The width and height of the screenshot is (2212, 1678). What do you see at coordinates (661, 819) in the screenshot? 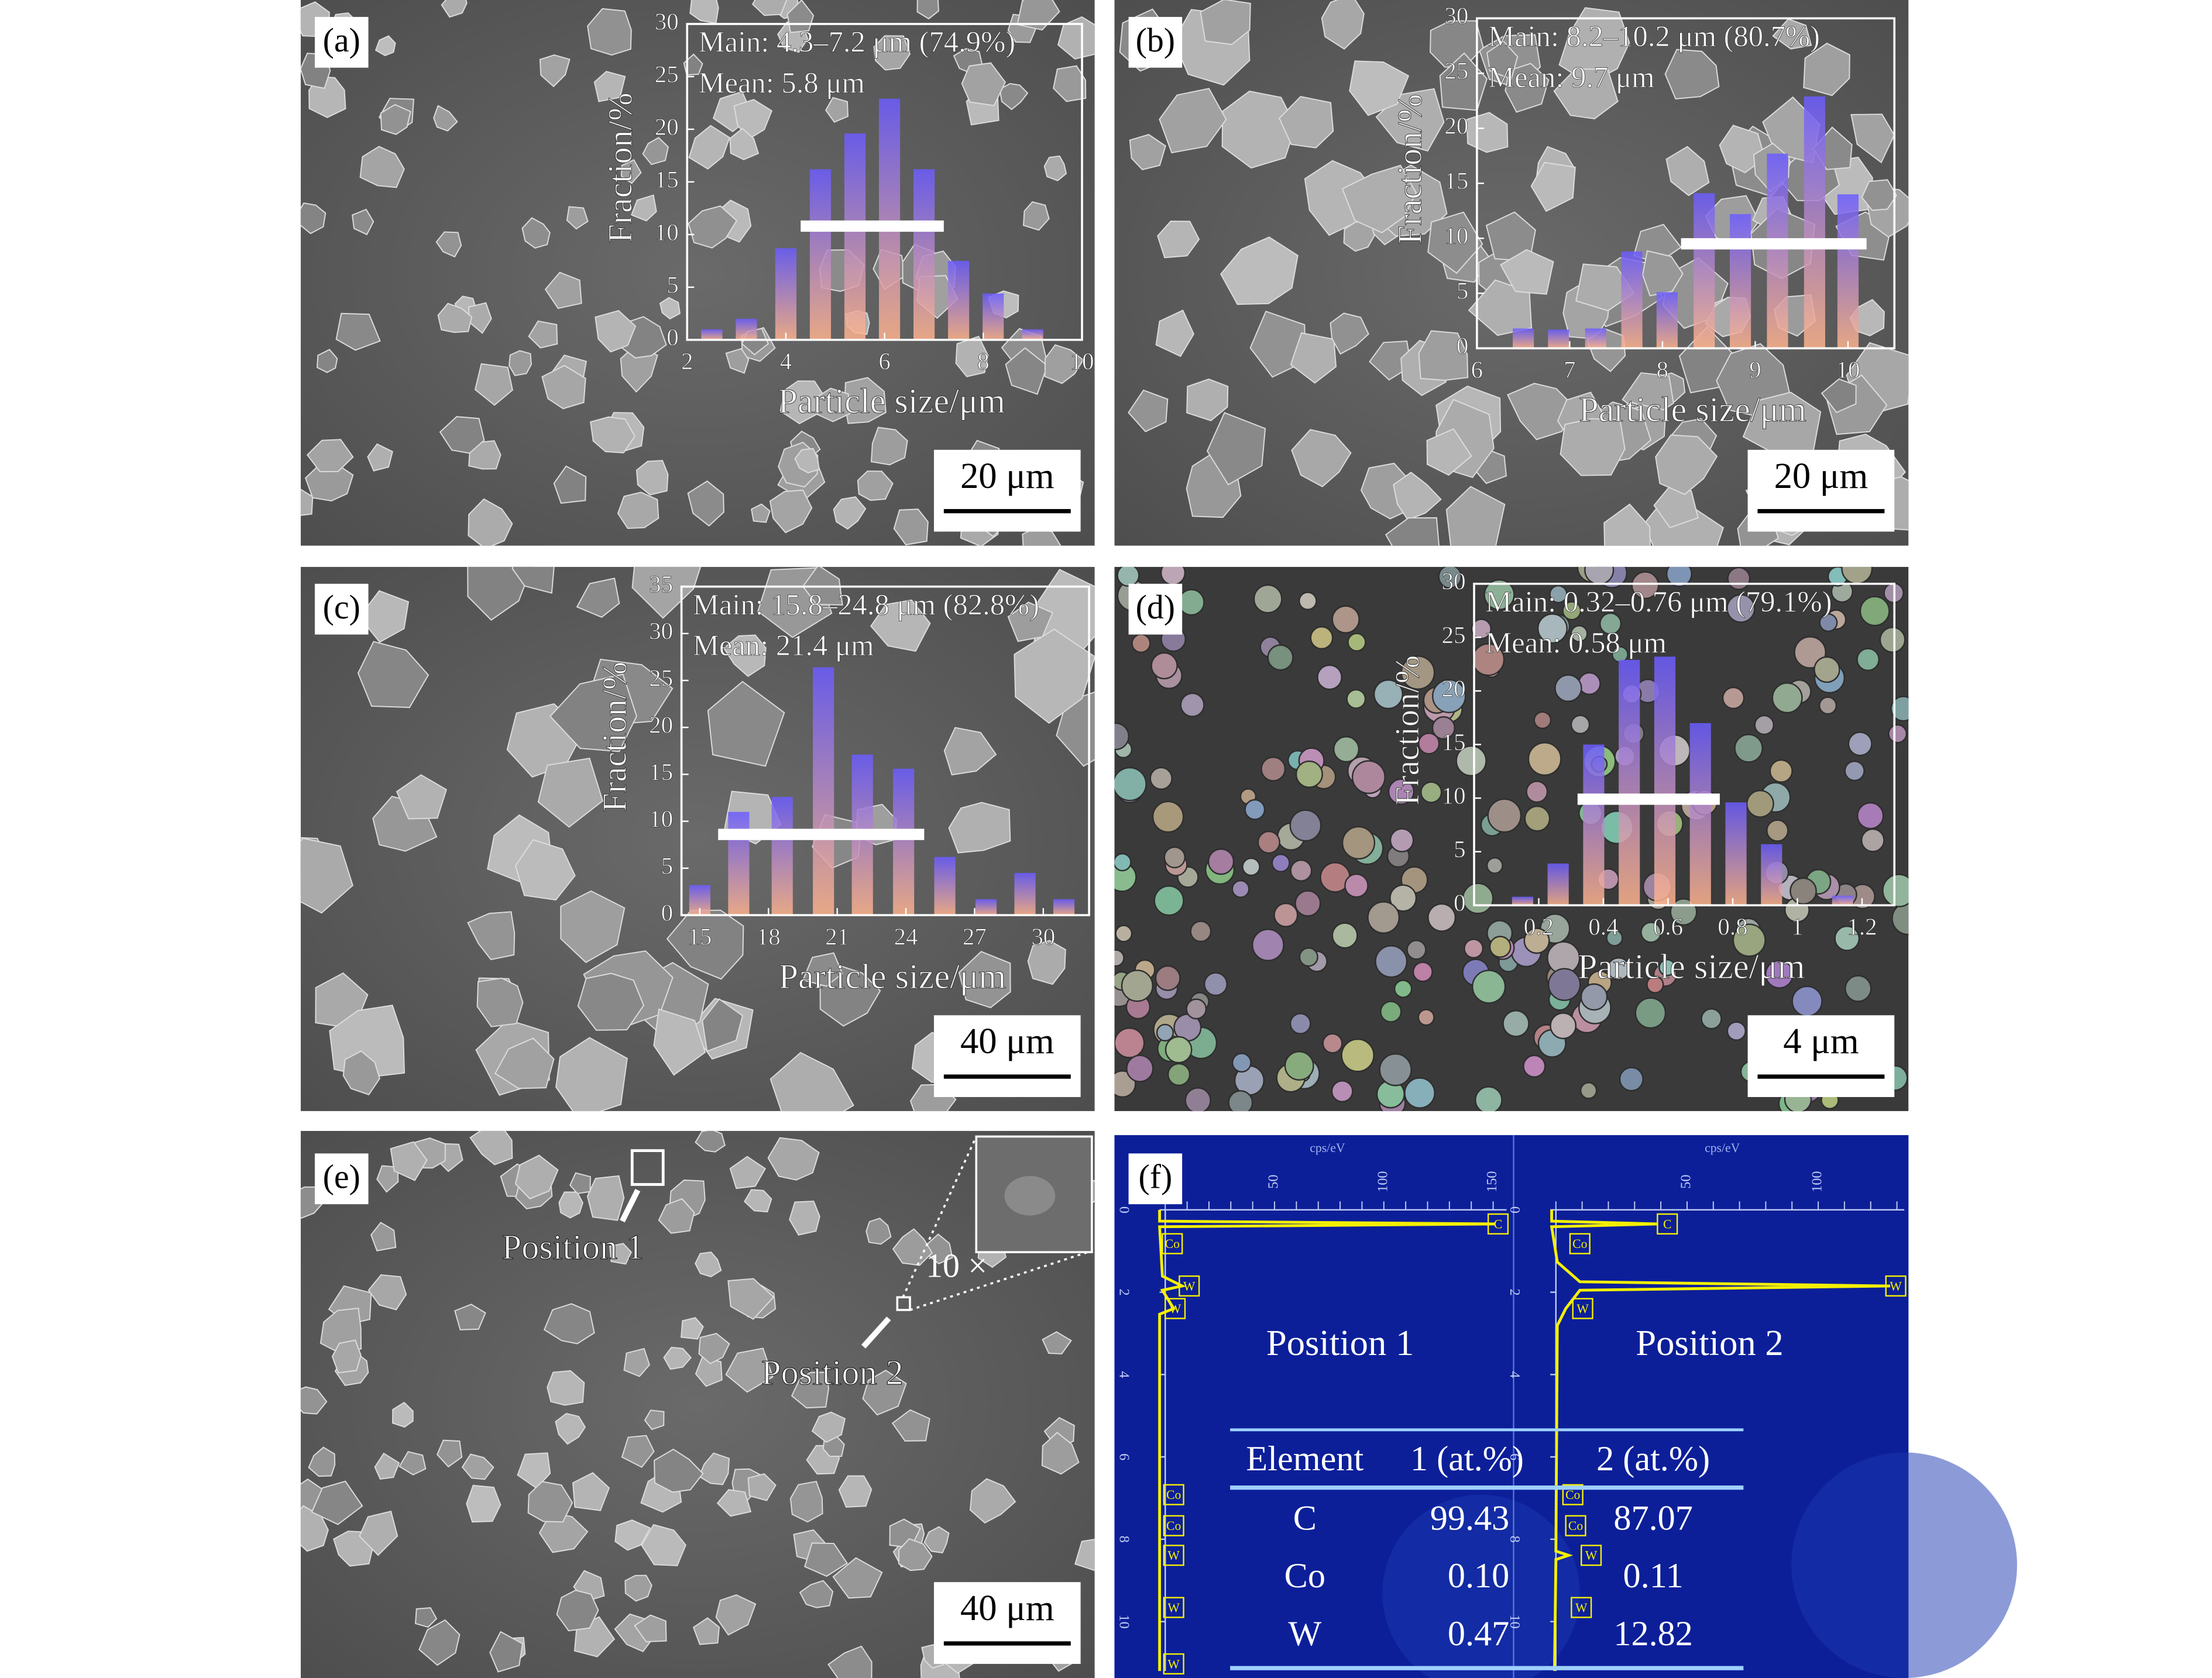
I see `y-tick-label: 10` at bounding box center [661, 819].